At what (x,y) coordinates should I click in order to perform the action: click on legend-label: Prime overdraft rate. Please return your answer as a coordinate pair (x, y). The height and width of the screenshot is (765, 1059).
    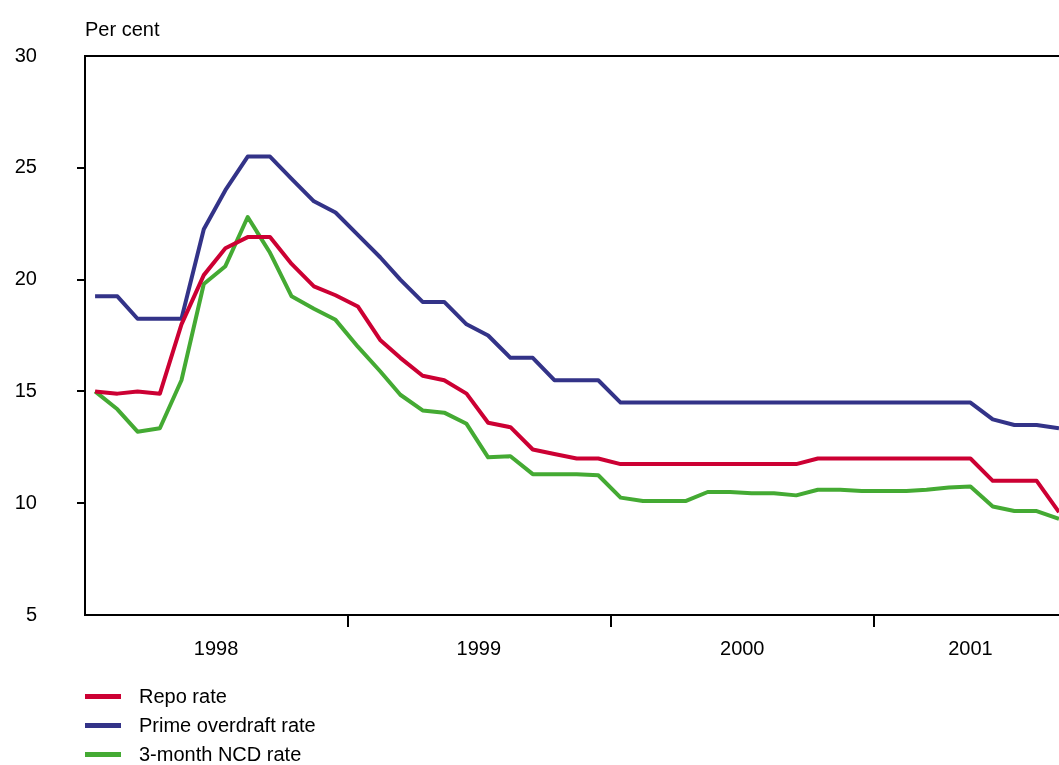
    Looking at the image, I should click on (227, 725).